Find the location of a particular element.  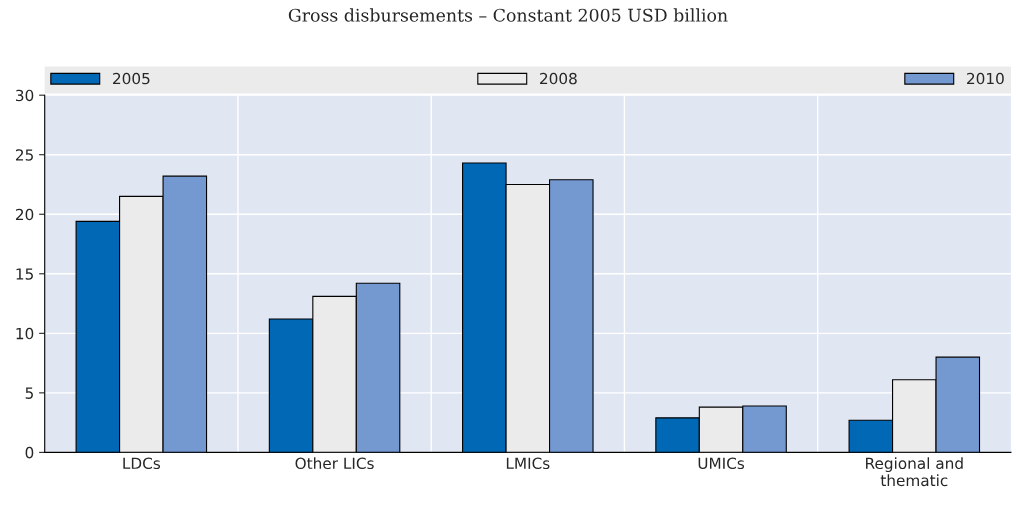

y-tick-label: 30 is located at coordinates (25, 95).